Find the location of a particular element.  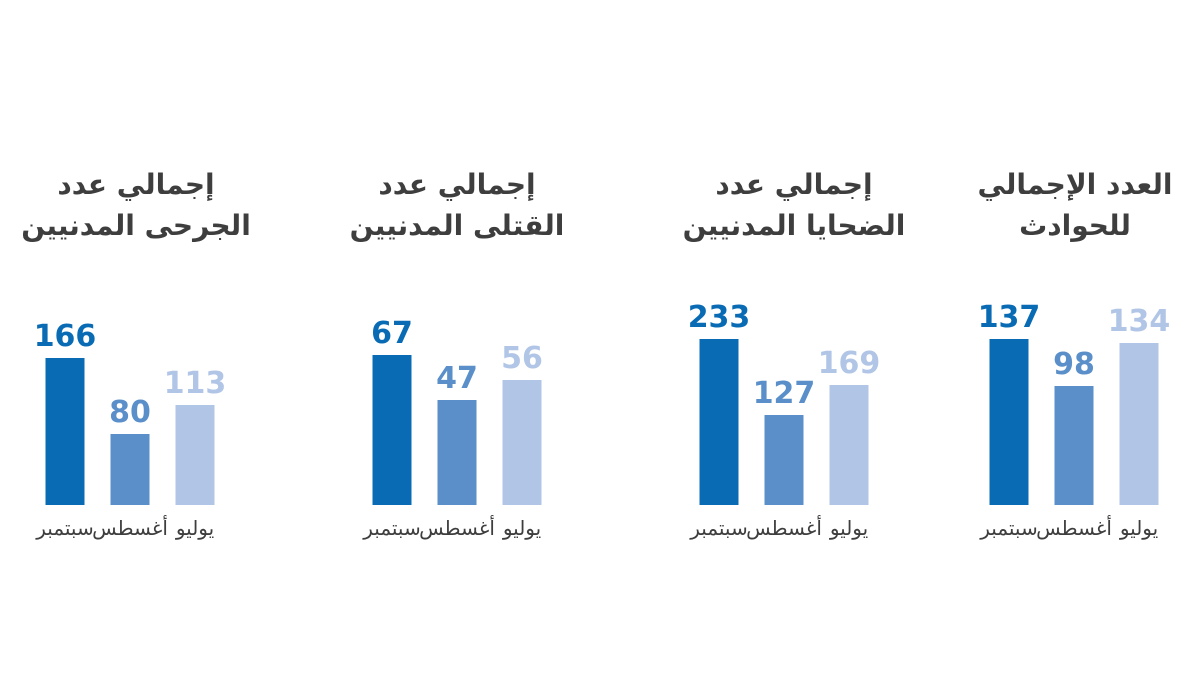

bars-group: 67 سبتمبر 47 أغسطس 56 يوليو is located at coordinates (453, 428).